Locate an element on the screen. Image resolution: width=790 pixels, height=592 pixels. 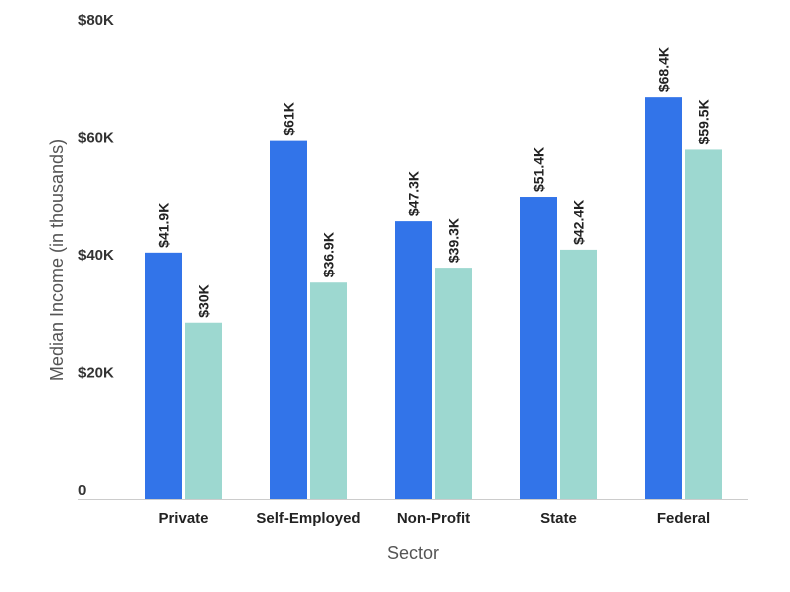
data-label: $68.4K is located at coordinates (664, 69).